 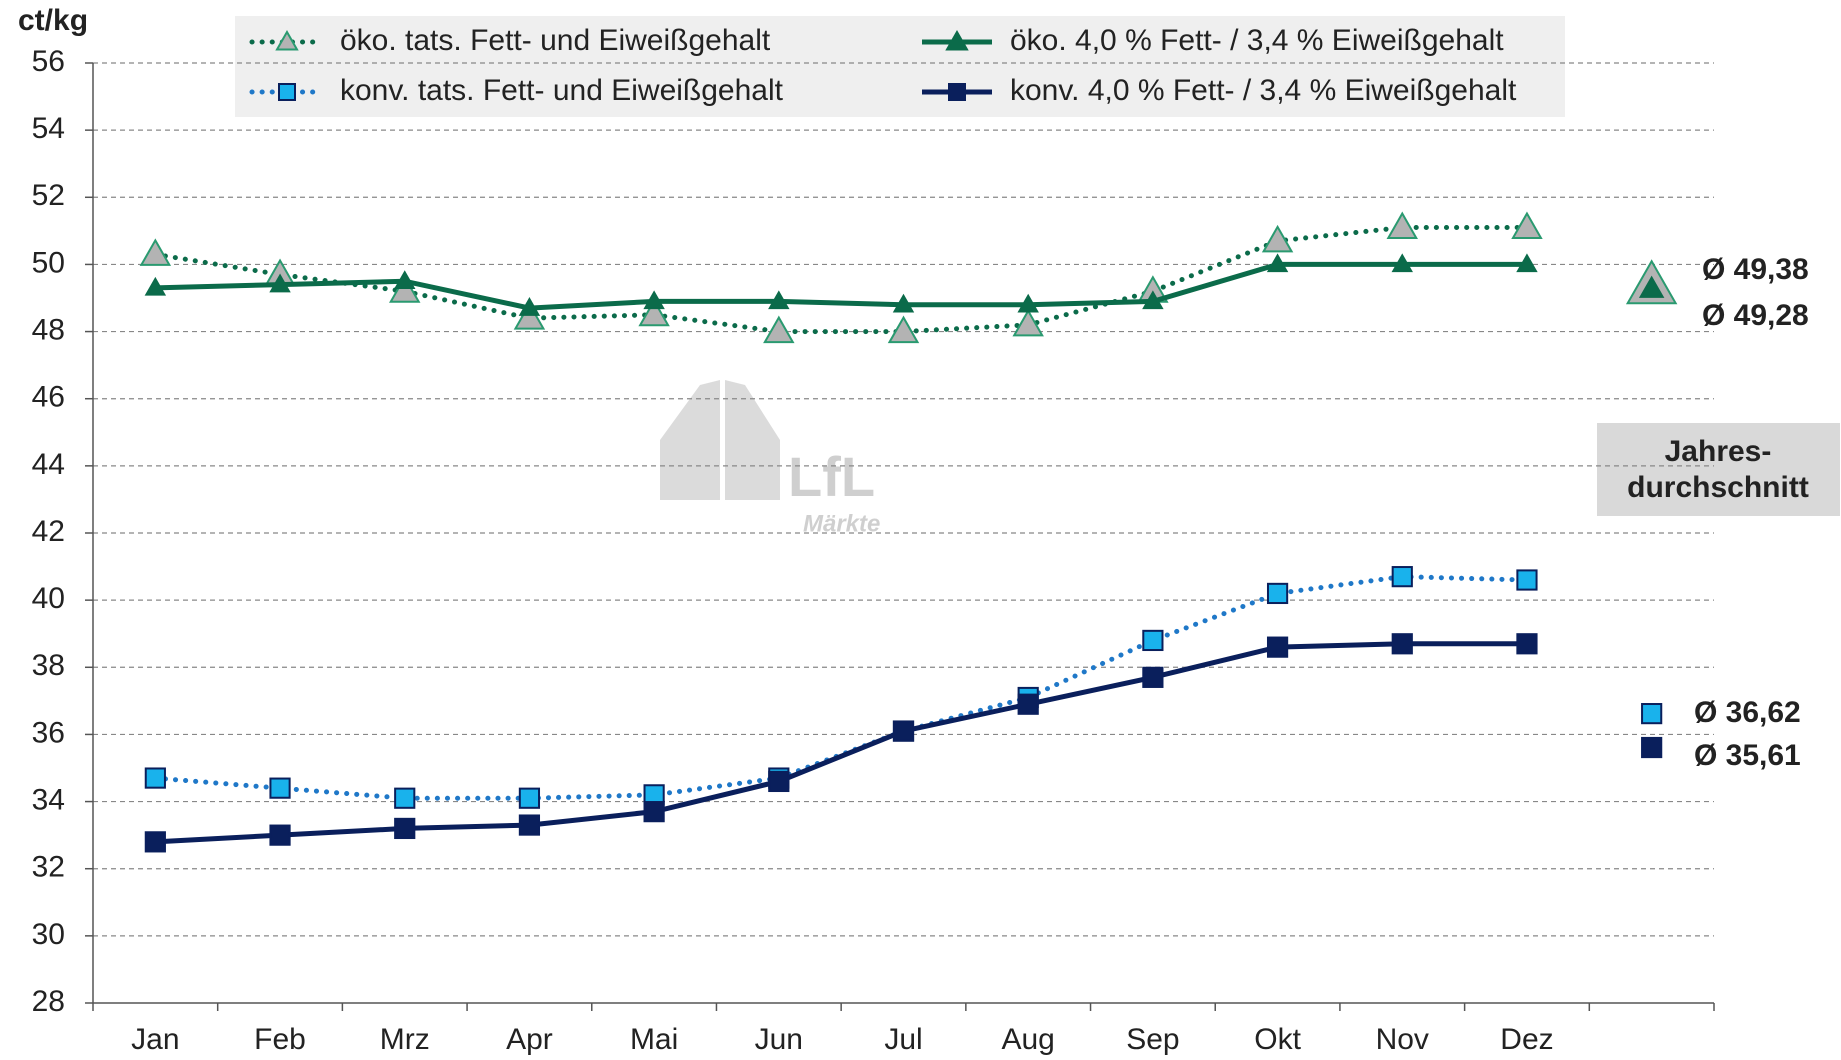 I want to click on watermark-title: LfL, so click(x=831, y=476).